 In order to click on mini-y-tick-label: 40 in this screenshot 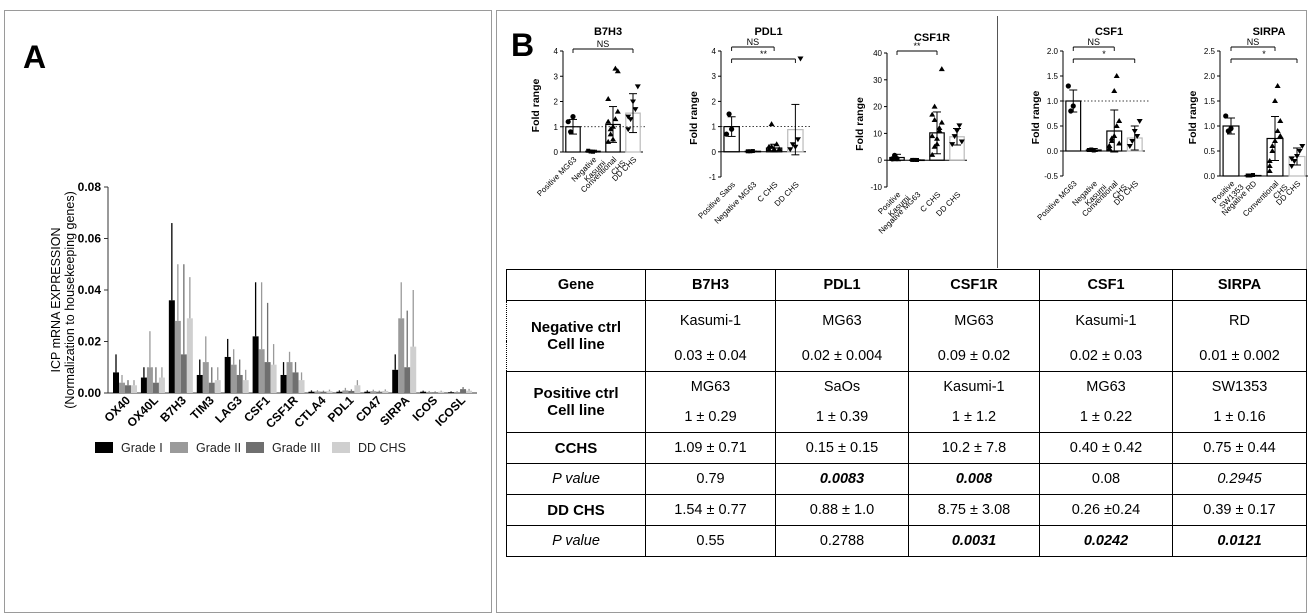, I will do `click(877, 53)`.